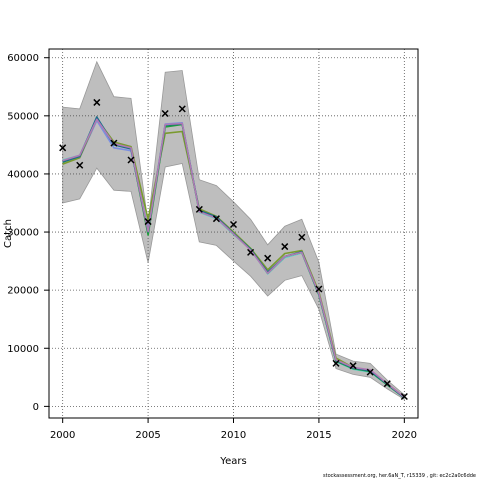  What do you see at coordinates (233, 435) in the screenshot?
I see `x-tick-label: 2010` at bounding box center [233, 435].